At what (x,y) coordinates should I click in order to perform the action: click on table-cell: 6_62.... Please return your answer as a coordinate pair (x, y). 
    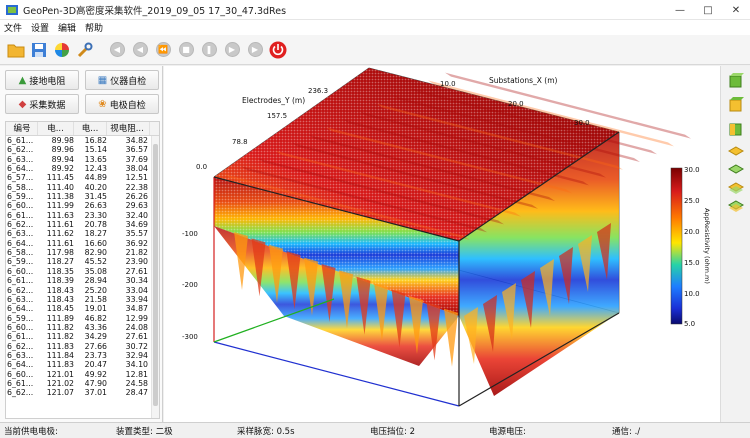
    Looking at the image, I should click on (20, 346).